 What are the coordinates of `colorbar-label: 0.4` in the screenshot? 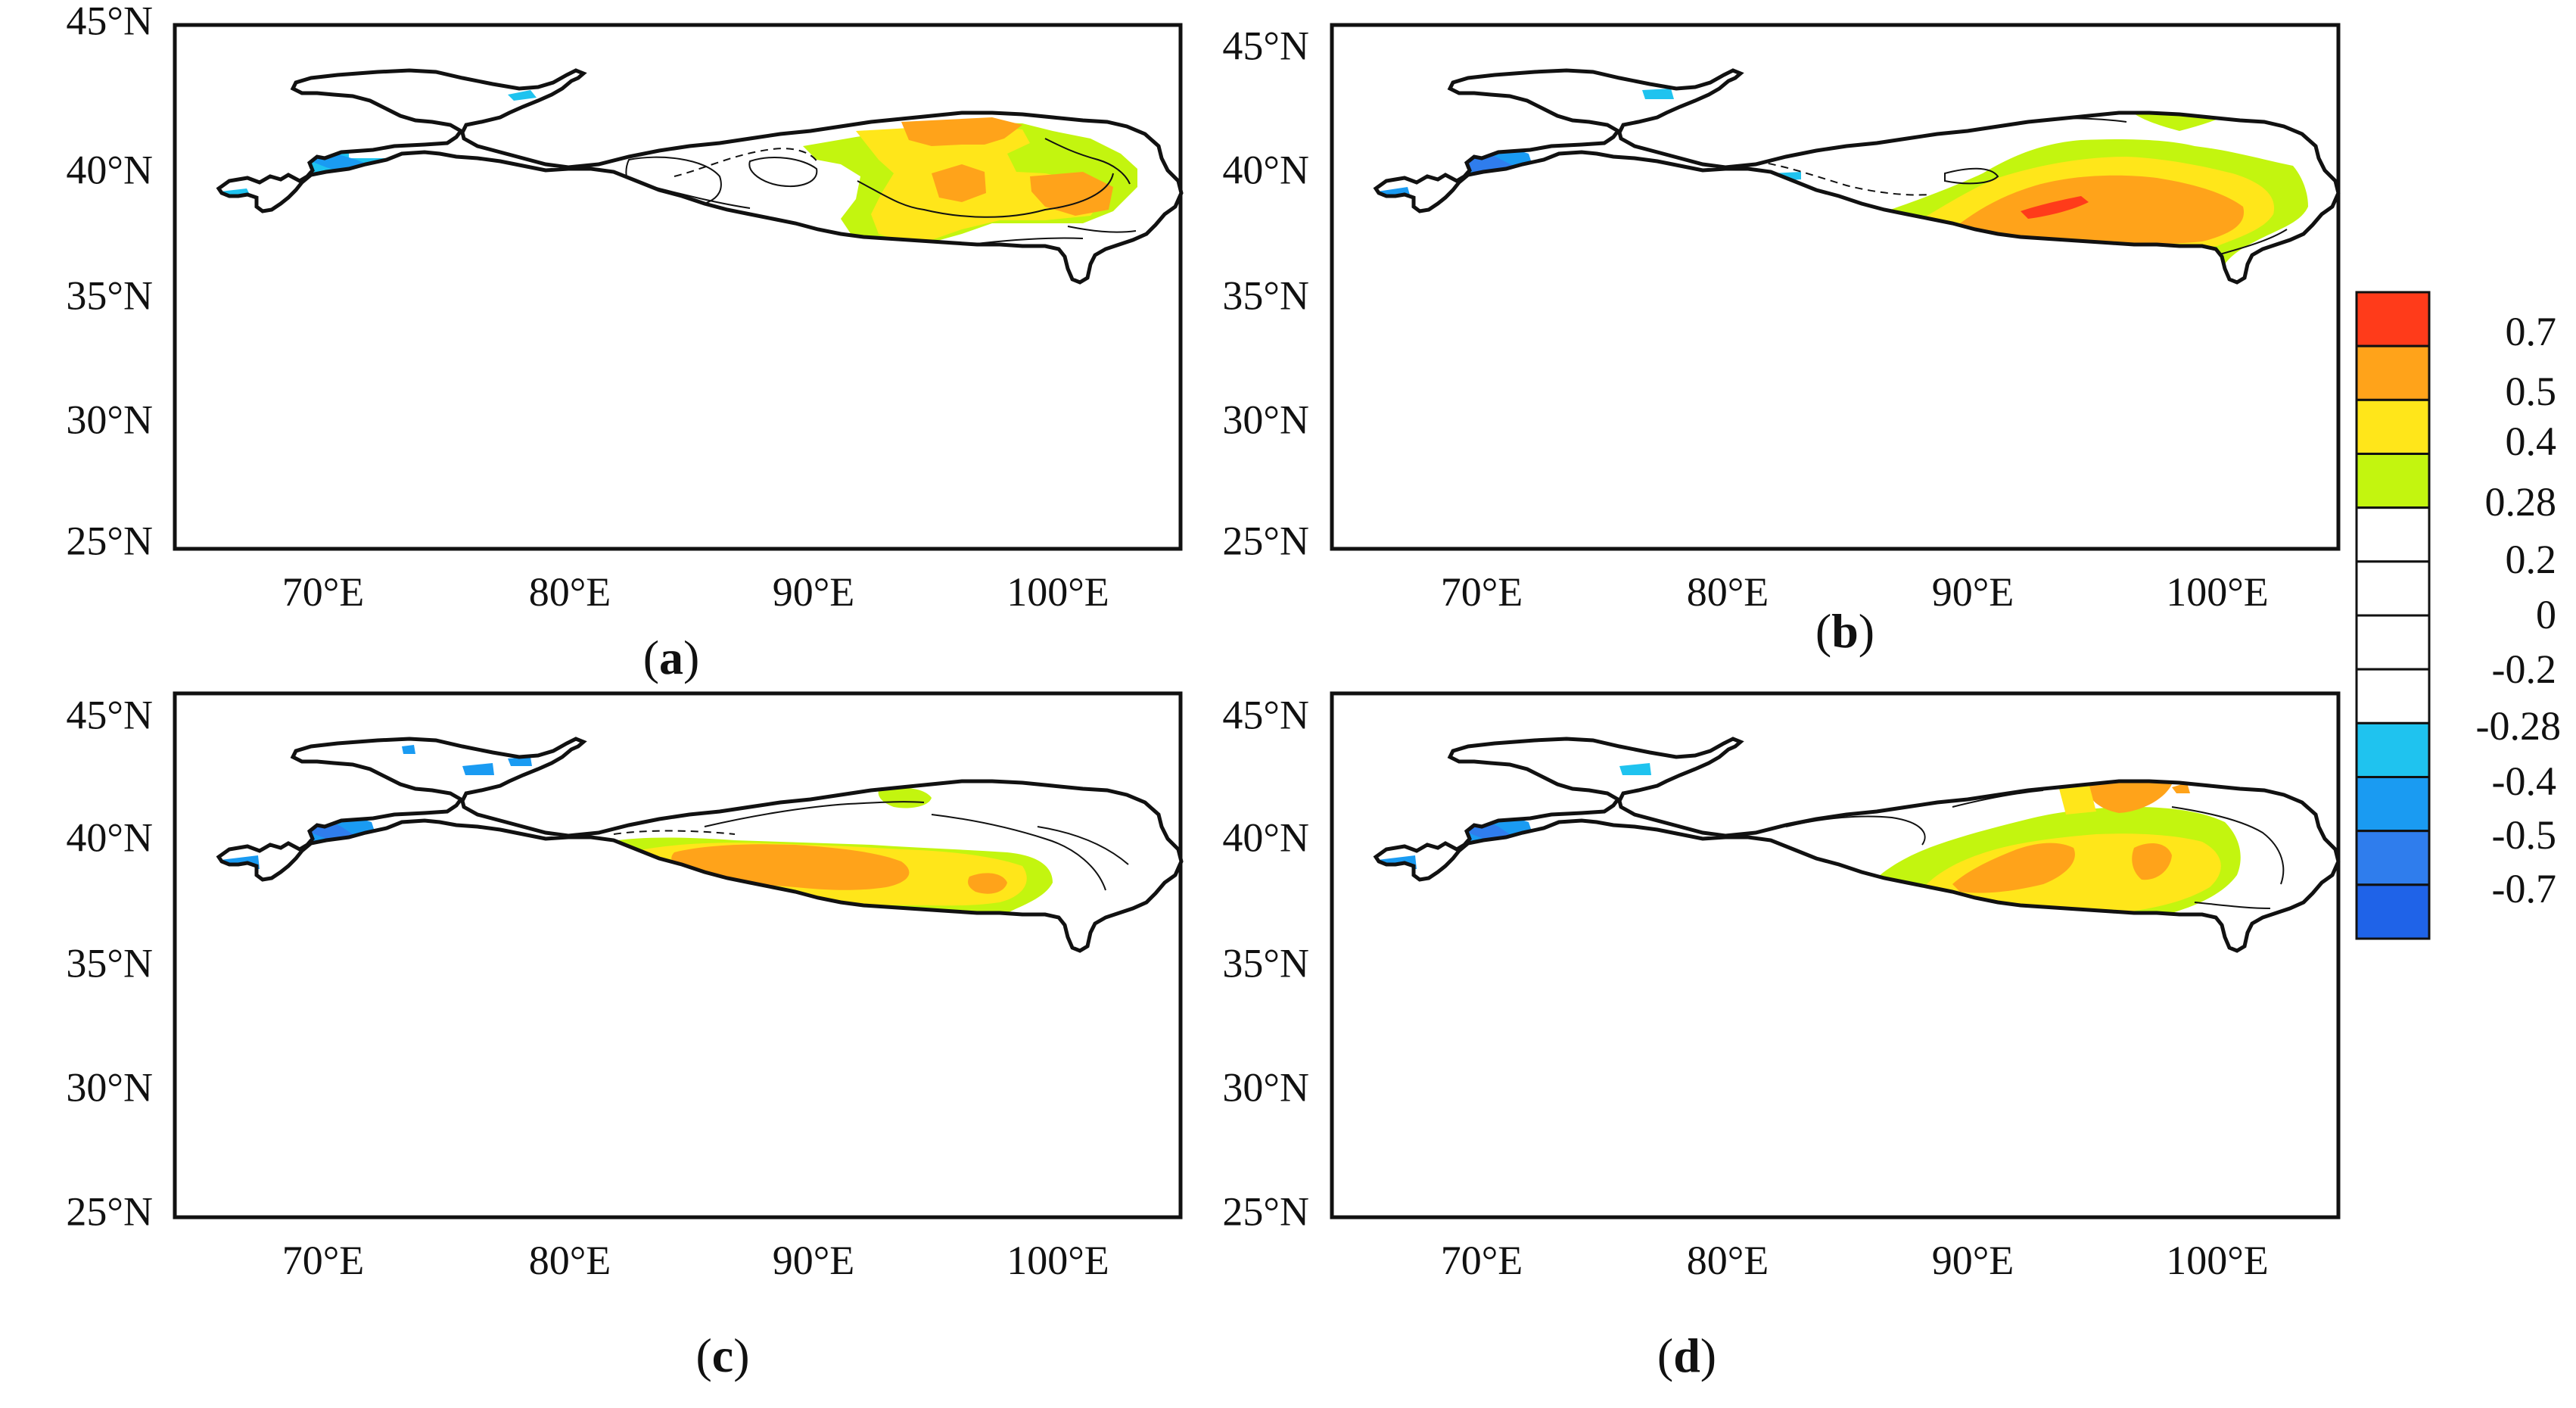 It's located at (2531, 441).